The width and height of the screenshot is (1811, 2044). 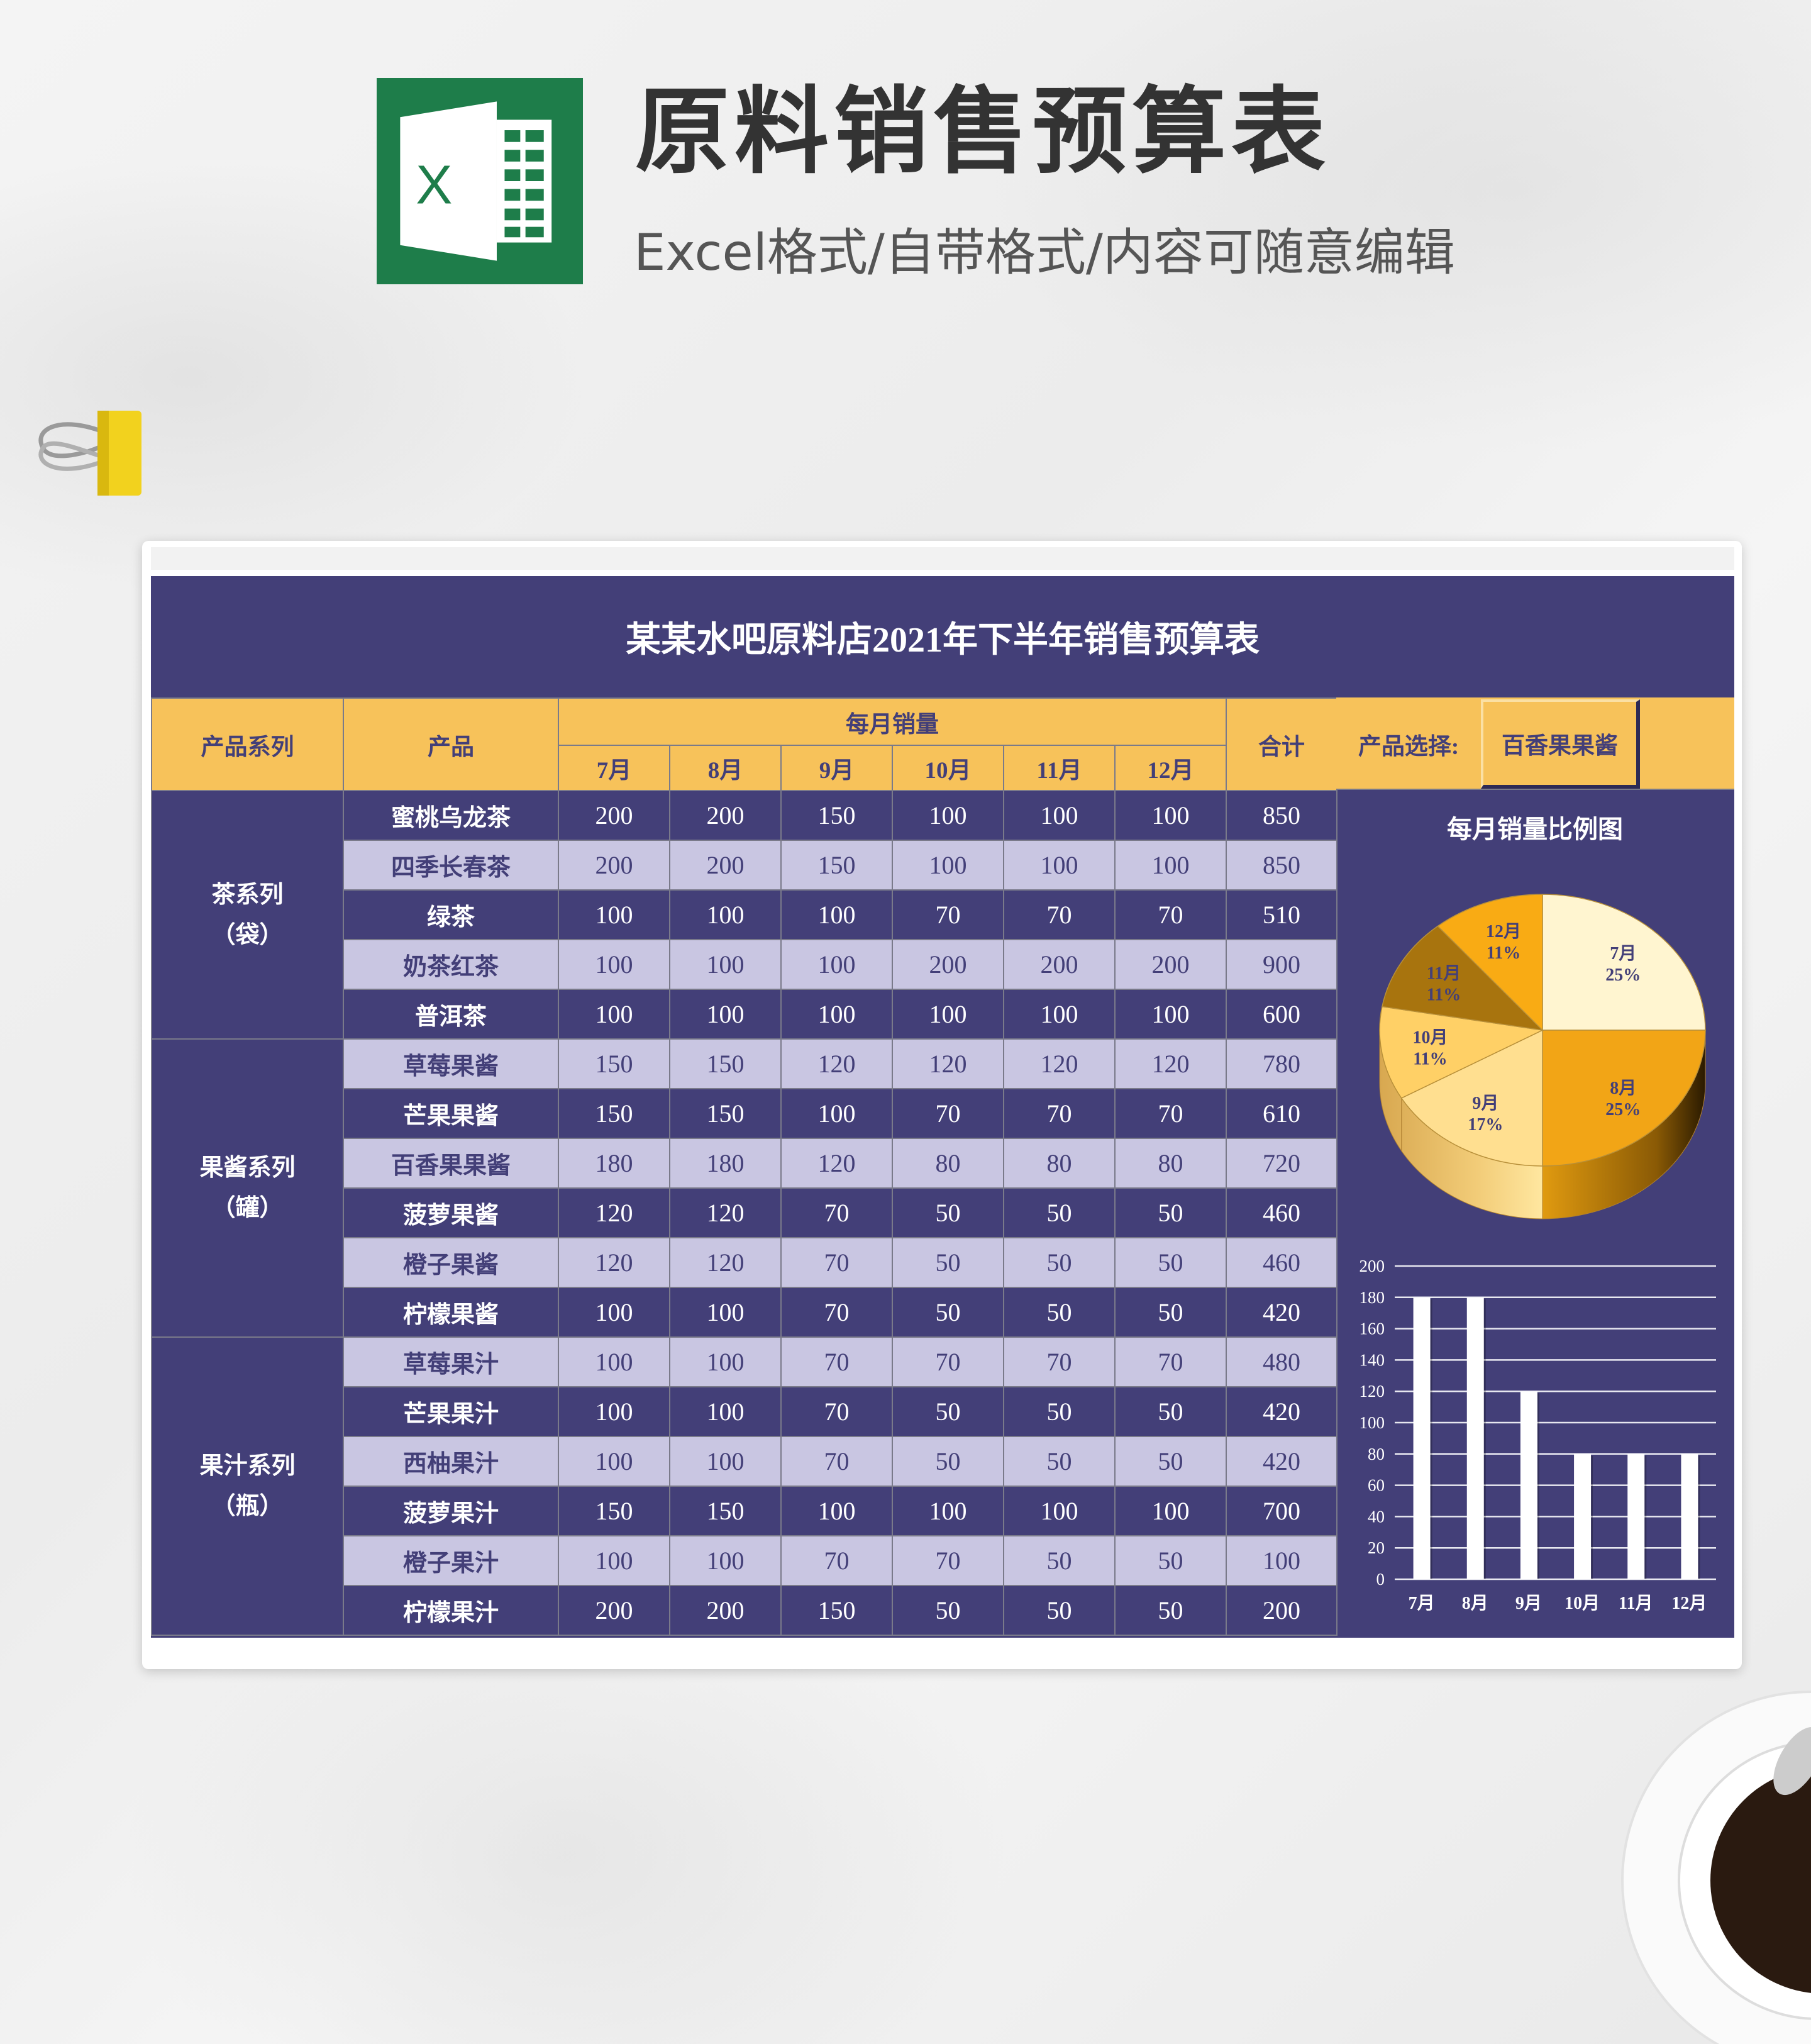 I want to click on series-cell: 茶系列 （袋）, so click(x=247, y=915).